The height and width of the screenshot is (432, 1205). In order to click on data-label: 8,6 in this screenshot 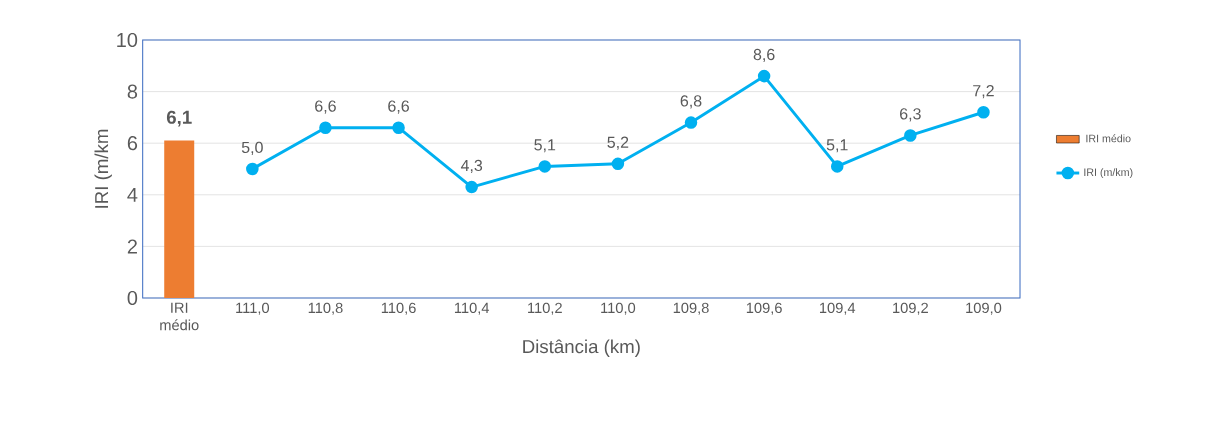, I will do `click(764, 55)`.